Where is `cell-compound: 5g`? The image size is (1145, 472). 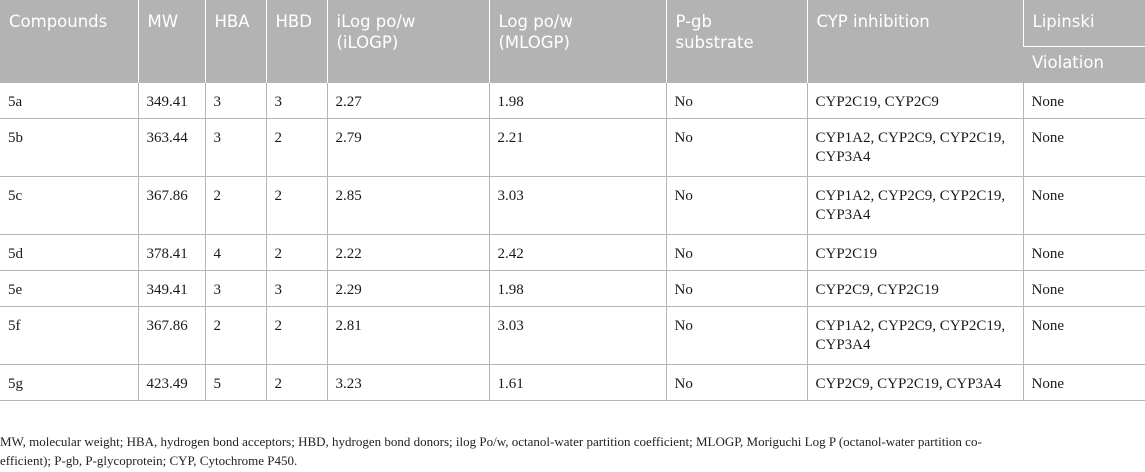 cell-compound: 5g is located at coordinates (69, 382).